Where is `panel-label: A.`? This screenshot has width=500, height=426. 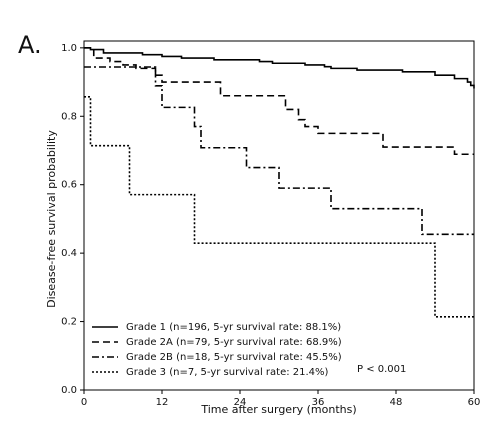 panel-label: A. is located at coordinates (30, 45).